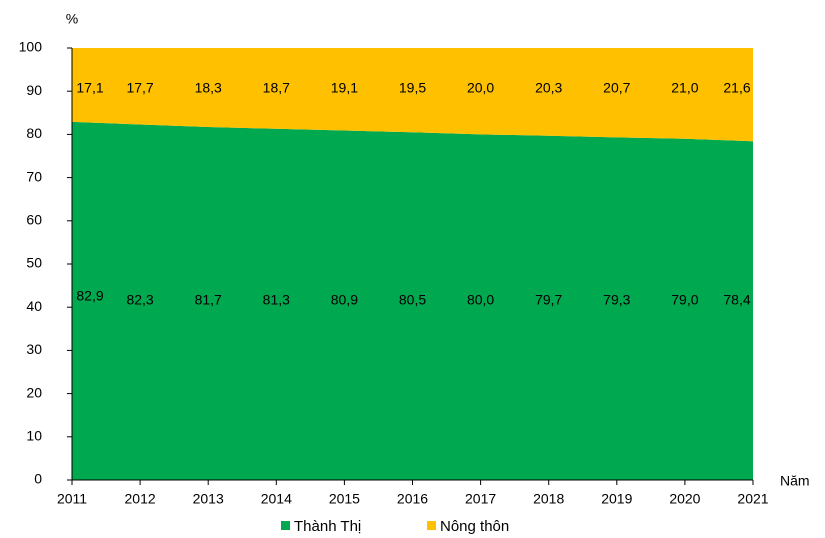 Image resolution: width=825 pixels, height=538 pixels. Describe the element at coordinates (480, 299) in the screenshot. I see `data-label: 80,0` at that location.